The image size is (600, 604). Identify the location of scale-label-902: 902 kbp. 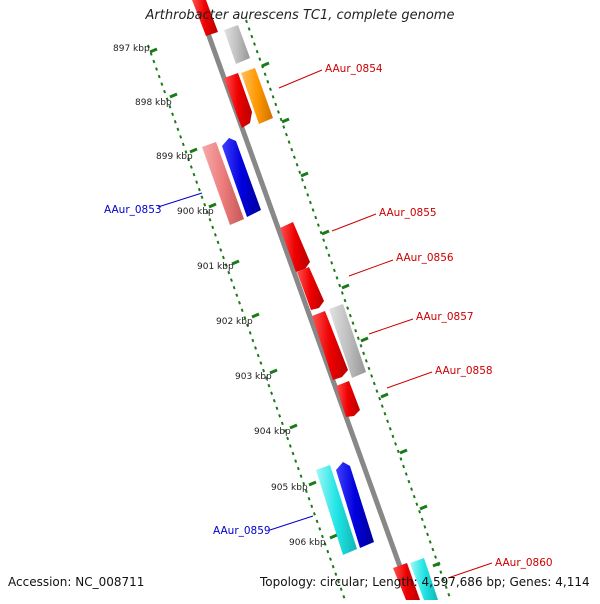
(234, 322).